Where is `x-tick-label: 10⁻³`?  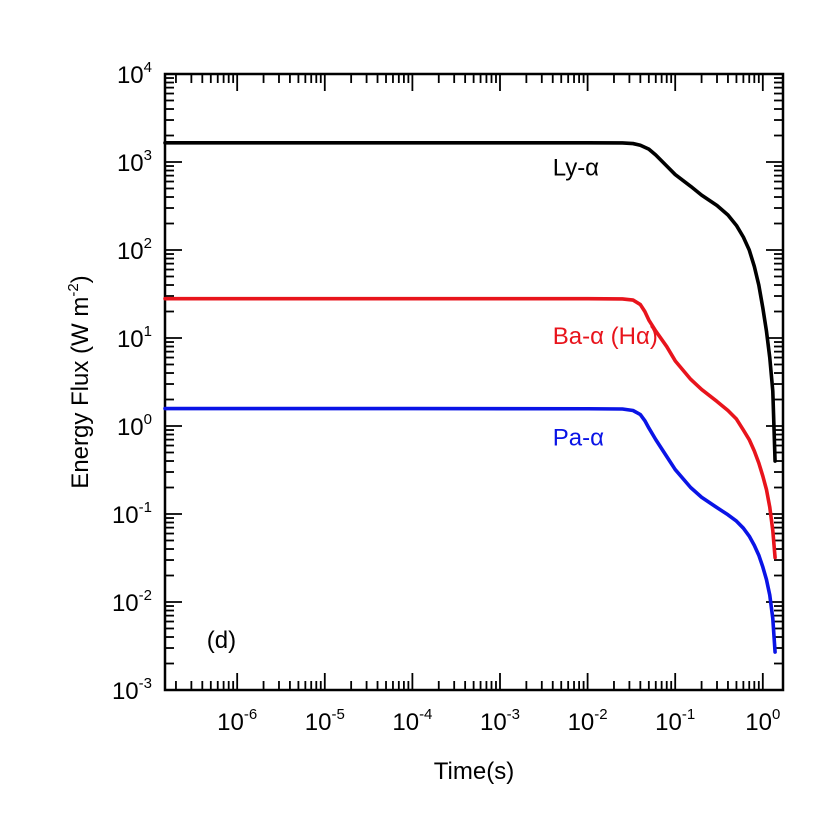
x-tick-label: 10⁻³ is located at coordinates (500, 721).